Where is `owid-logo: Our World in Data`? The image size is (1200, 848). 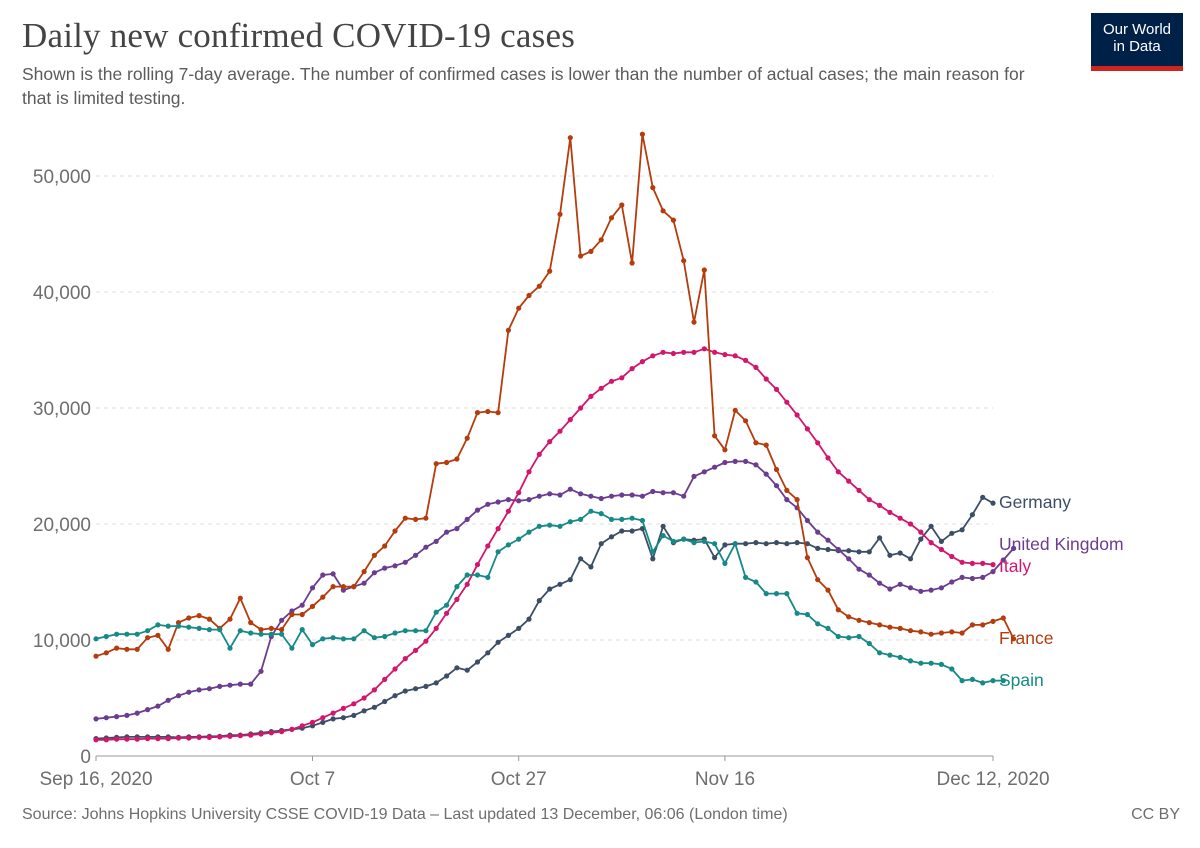
owid-logo: Our World in Data is located at coordinates (1137, 42).